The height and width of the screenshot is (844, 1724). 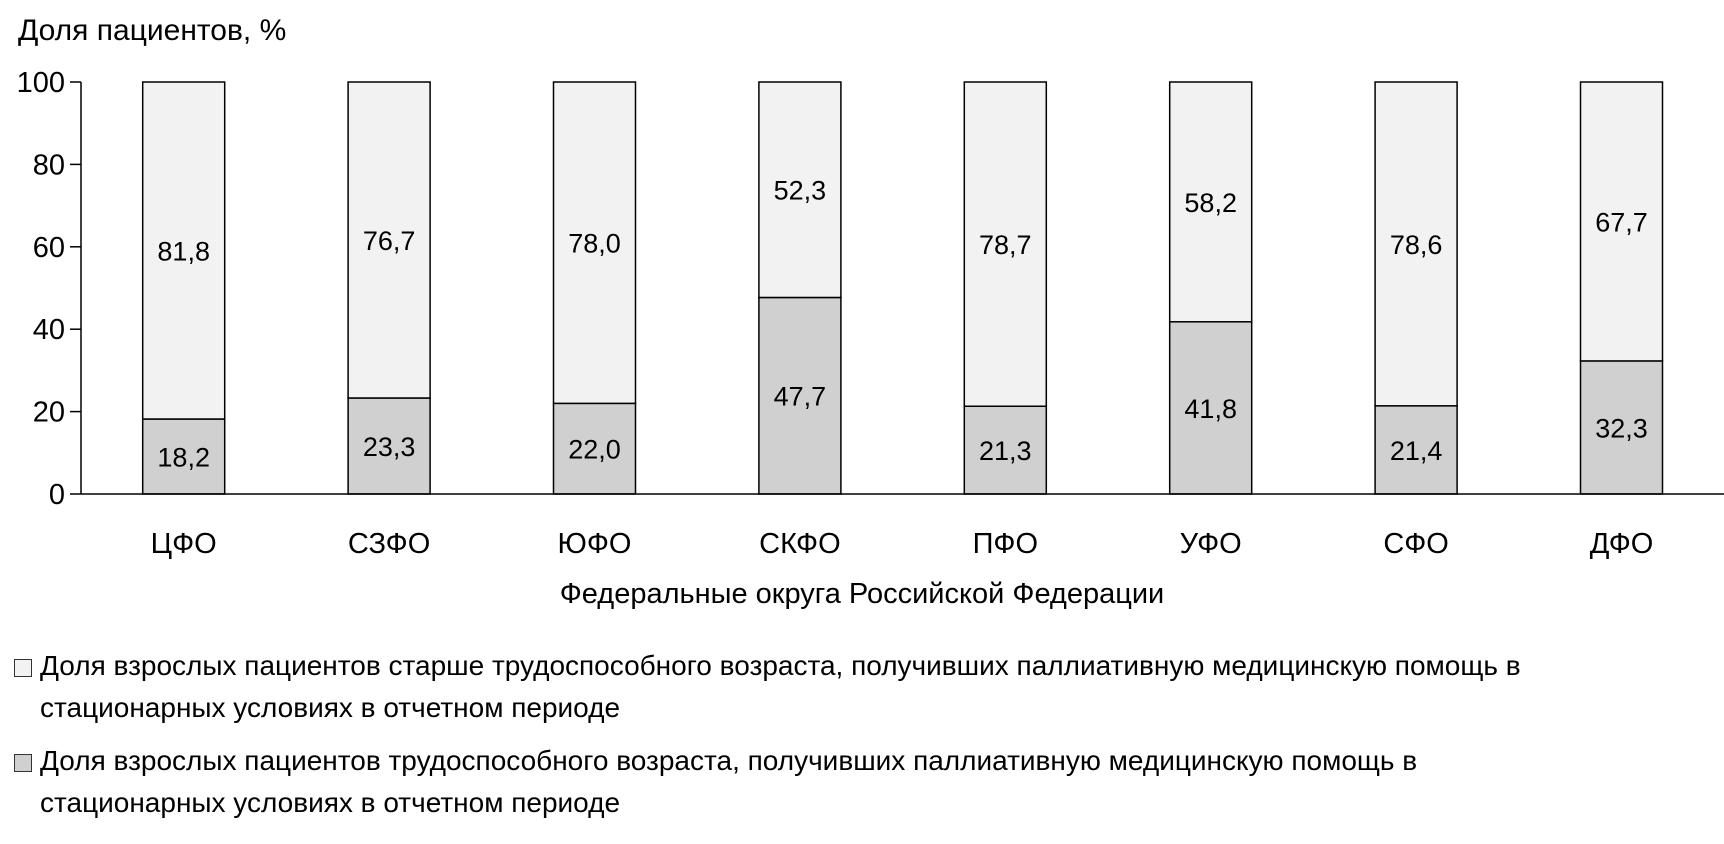 What do you see at coordinates (799, 544) in the screenshot?
I see `x-tick-label: СКФО` at bounding box center [799, 544].